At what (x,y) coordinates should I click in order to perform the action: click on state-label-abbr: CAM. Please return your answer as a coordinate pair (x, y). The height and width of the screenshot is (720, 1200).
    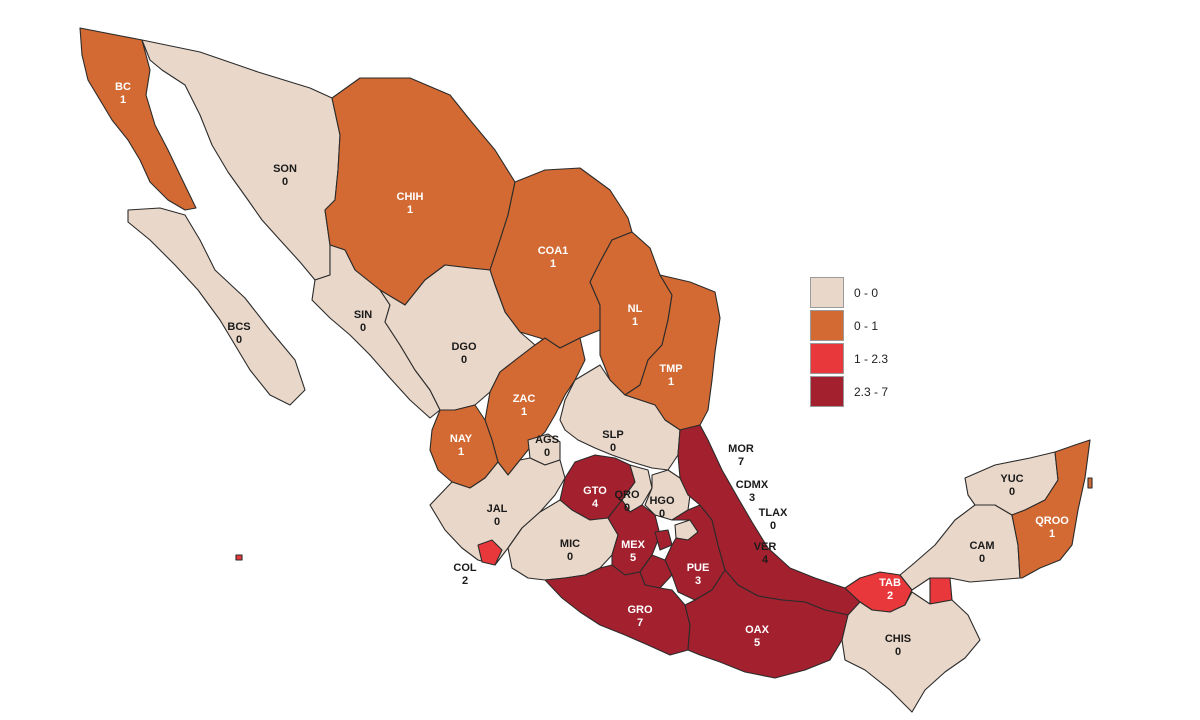
    Looking at the image, I should click on (981, 546).